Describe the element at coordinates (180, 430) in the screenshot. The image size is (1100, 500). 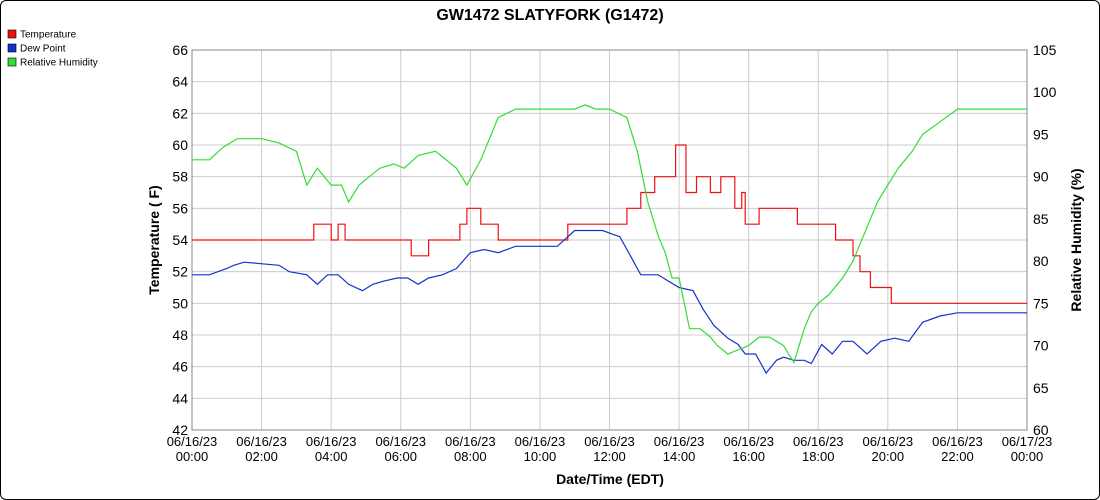
I see `y-tick-label: 42` at that location.